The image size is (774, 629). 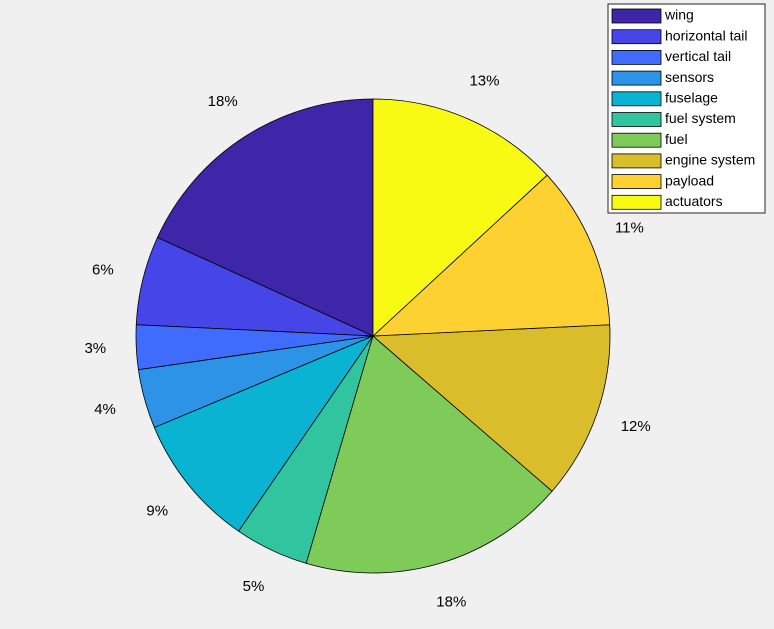 I want to click on legend-label: sensors, so click(x=689, y=77).